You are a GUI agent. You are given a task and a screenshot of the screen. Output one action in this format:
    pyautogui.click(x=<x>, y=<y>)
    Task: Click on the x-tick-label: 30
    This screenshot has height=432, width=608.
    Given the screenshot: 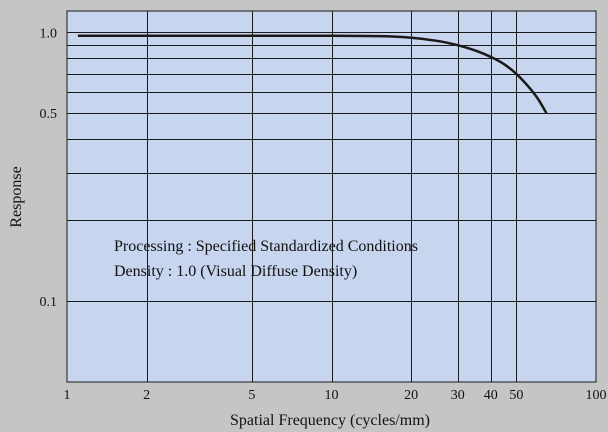 What is the action you would take?
    pyautogui.click(x=458, y=395)
    